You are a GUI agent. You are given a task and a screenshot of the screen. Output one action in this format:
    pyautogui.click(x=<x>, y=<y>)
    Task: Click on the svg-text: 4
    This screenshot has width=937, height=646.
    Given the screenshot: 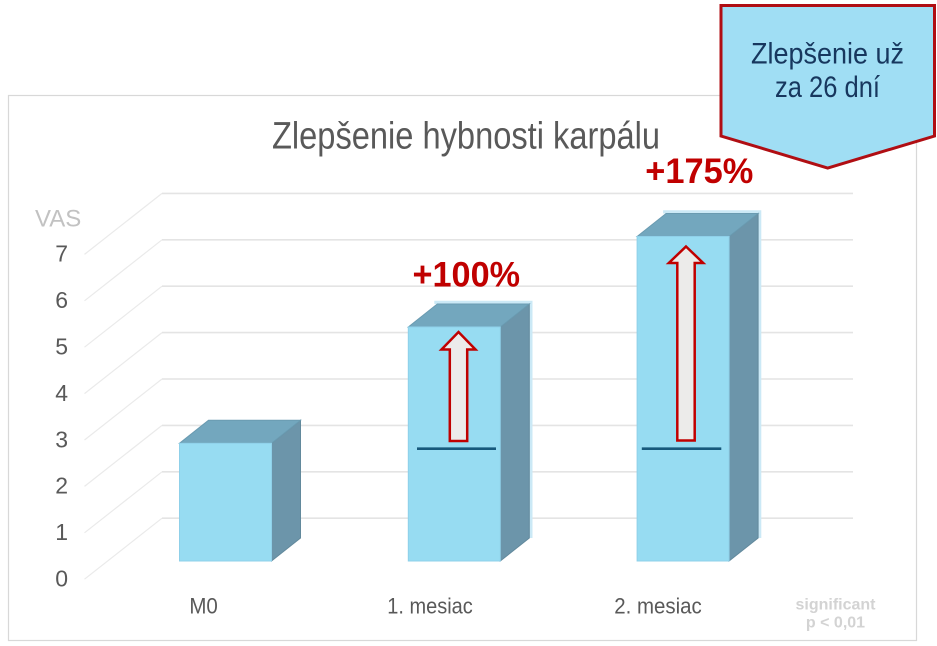 What is the action you would take?
    pyautogui.click(x=61, y=393)
    